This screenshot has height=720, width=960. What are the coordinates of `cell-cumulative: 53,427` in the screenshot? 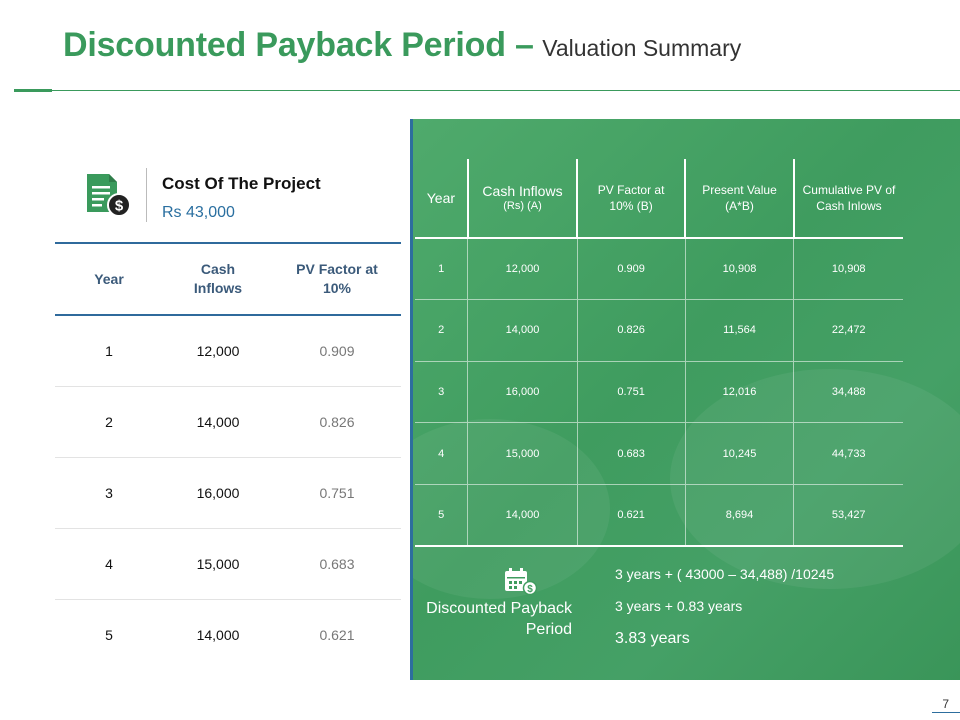 It's located at (848, 515).